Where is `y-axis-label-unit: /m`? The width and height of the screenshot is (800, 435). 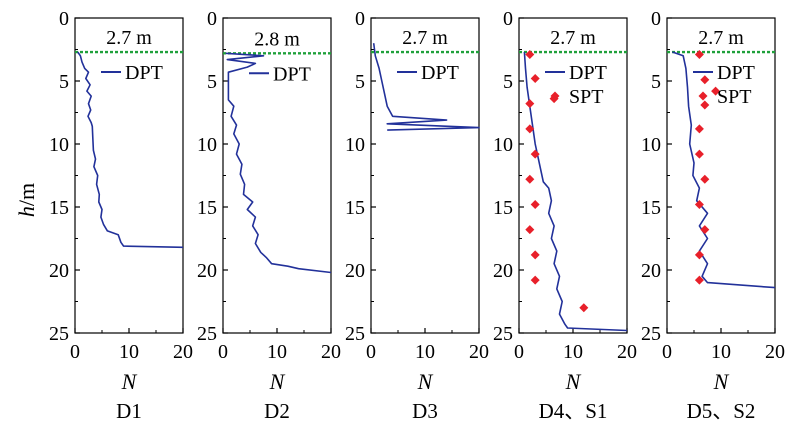 y-axis-label-unit: /m is located at coordinates (26, 194).